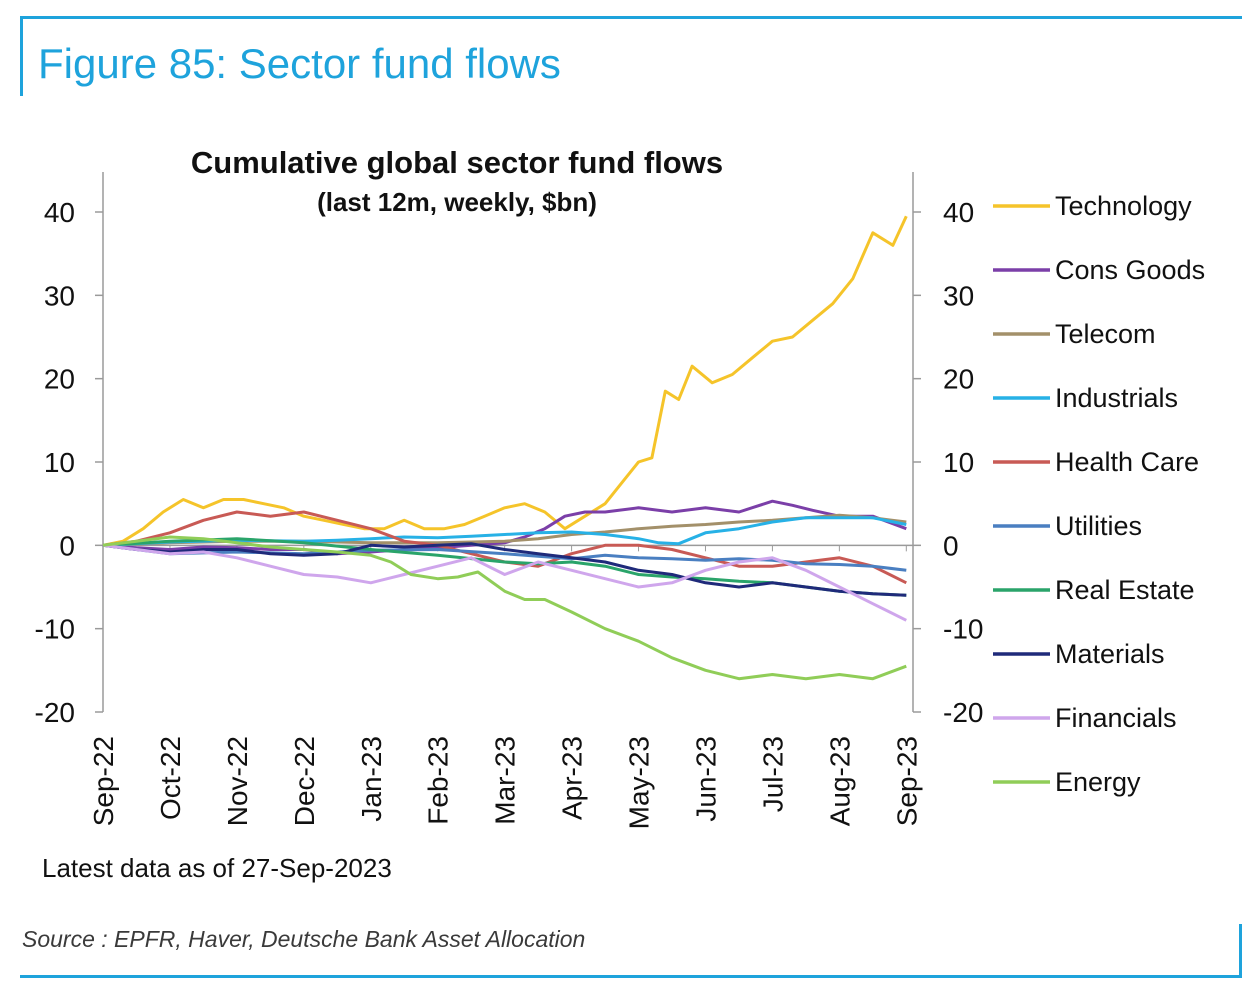  Describe the element at coordinates (504, 531) in the screenshot. I see `series-line-industrials` at that location.